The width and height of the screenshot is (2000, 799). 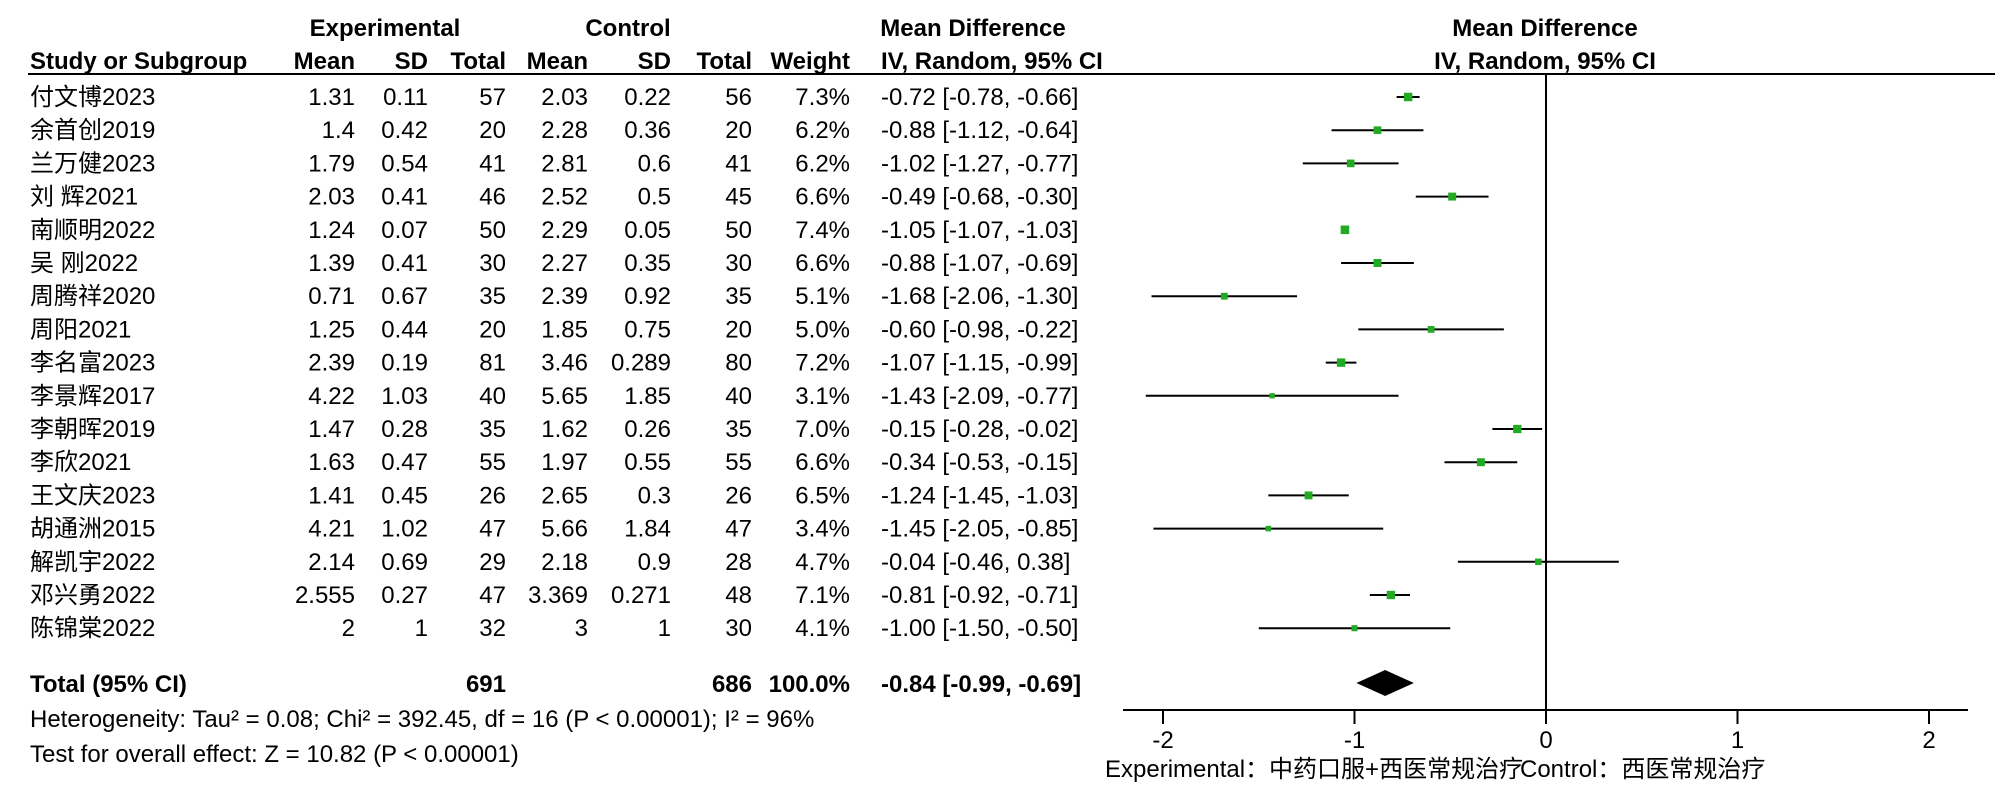 I want to click on study-ci: -0.81 [-0.92, -0.71], so click(x=979, y=595).